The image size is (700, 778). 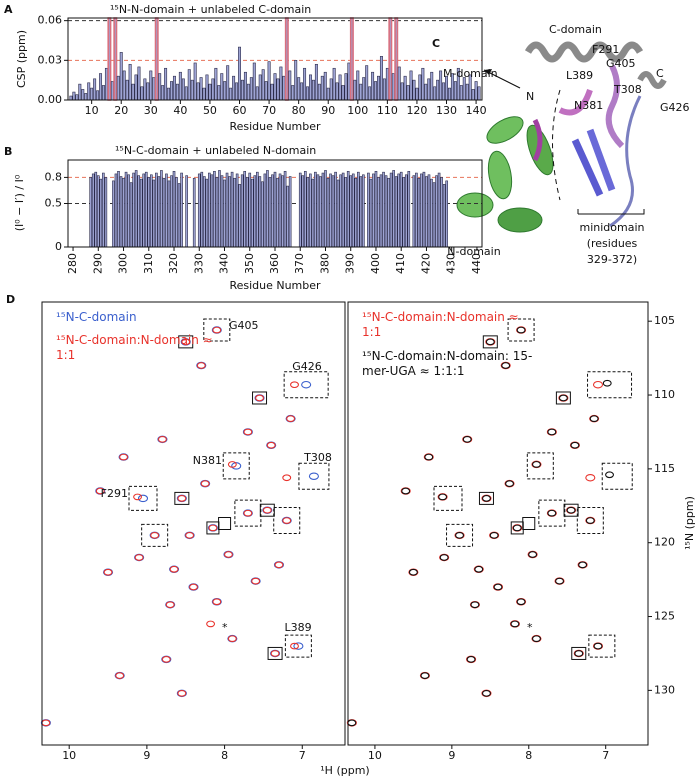 What do you see at coordinates (621, 63) in the screenshot?
I see `residue-label: G405` at bounding box center [621, 63].